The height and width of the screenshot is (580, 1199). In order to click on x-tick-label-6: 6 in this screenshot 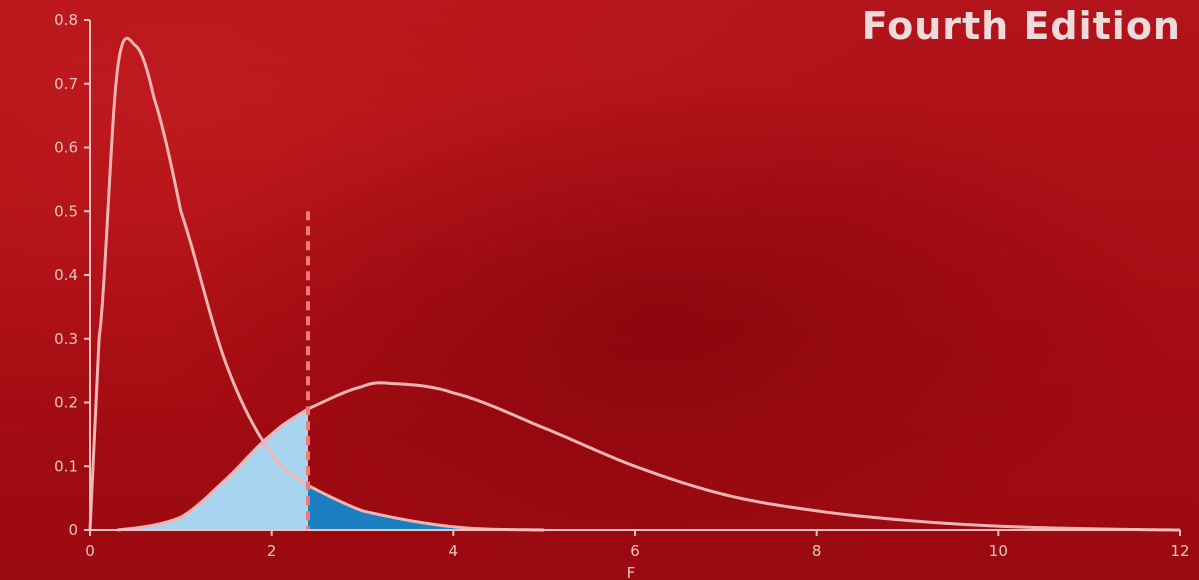, I will do `click(635, 551)`.